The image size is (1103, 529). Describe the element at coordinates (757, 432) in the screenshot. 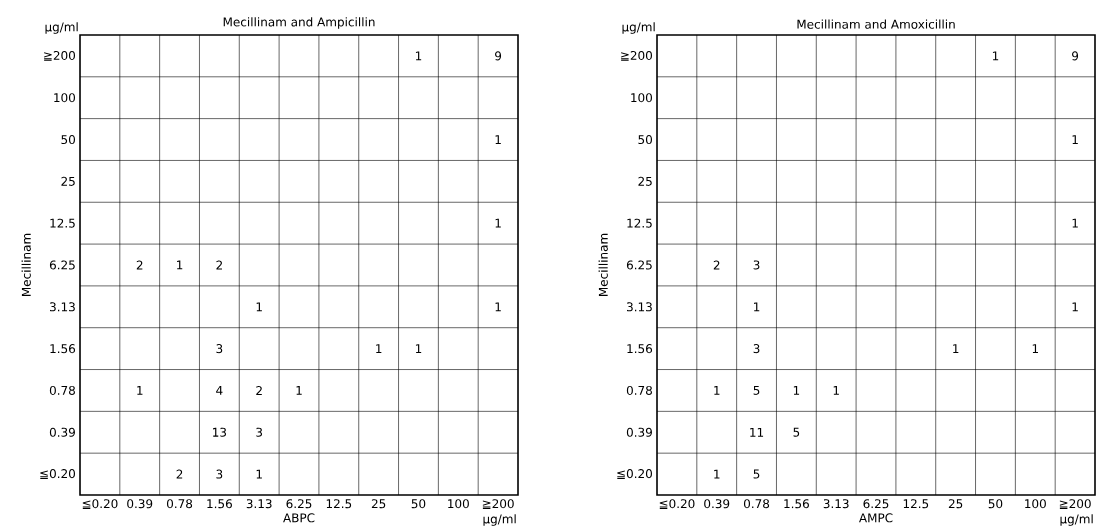

I see `data-label: 11` at that location.